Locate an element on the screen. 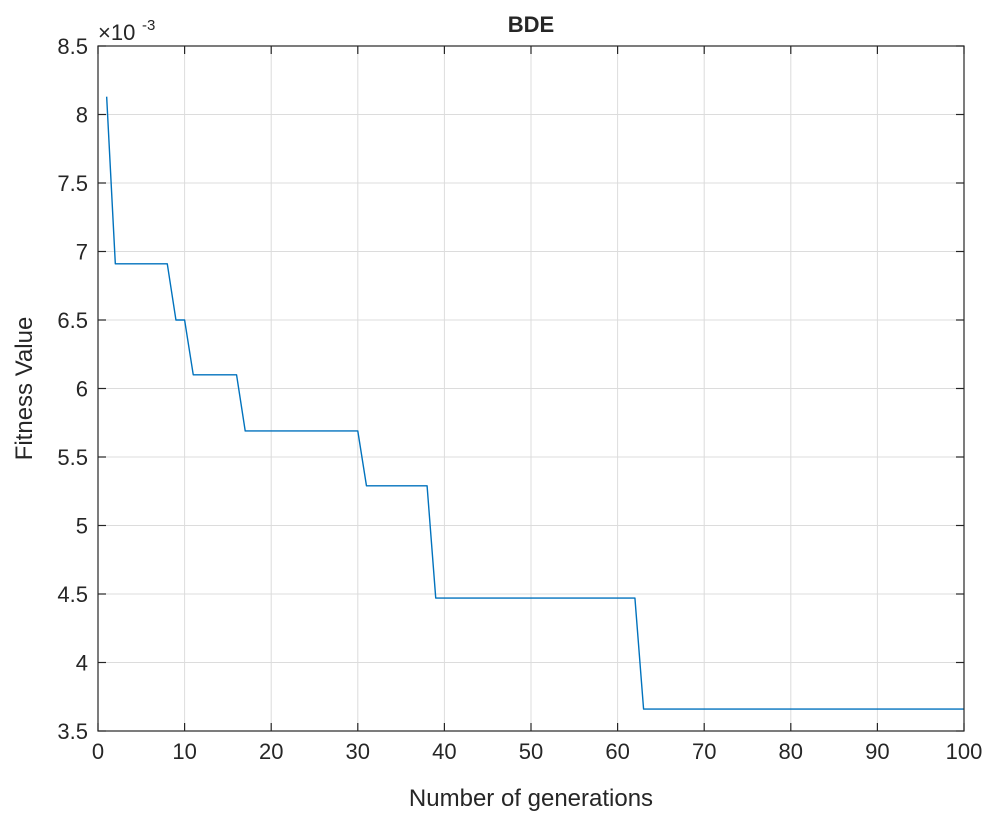  y-tick-labels: 3.5 4 4.5 5 5.5 6 6.5 7 7.5 8 8.5 is located at coordinates (72, 389).